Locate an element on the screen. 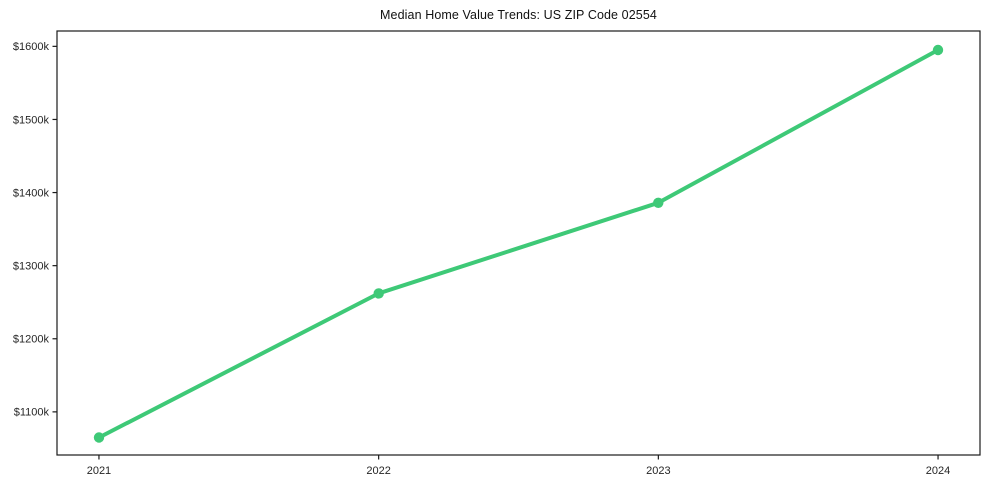  y-tick-label: $1200k is located at coordinates (31, 340).